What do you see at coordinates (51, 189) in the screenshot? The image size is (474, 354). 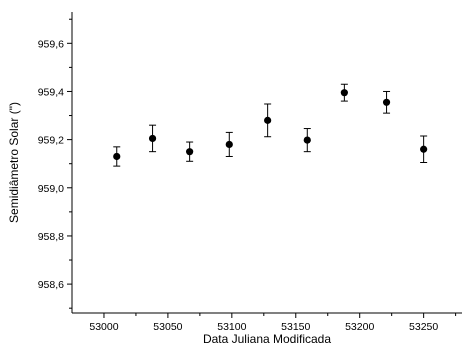 I see `y-tick-label: 959,0` at bounding box center [51, 189].